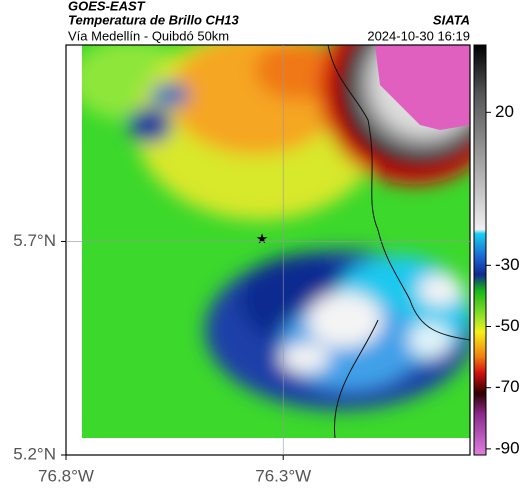 This screenshot has width=526, height=496. Describe the element at coordinates (283, 475) in the screenshot. I see `x-tick-label: 76.3°W` at that location.